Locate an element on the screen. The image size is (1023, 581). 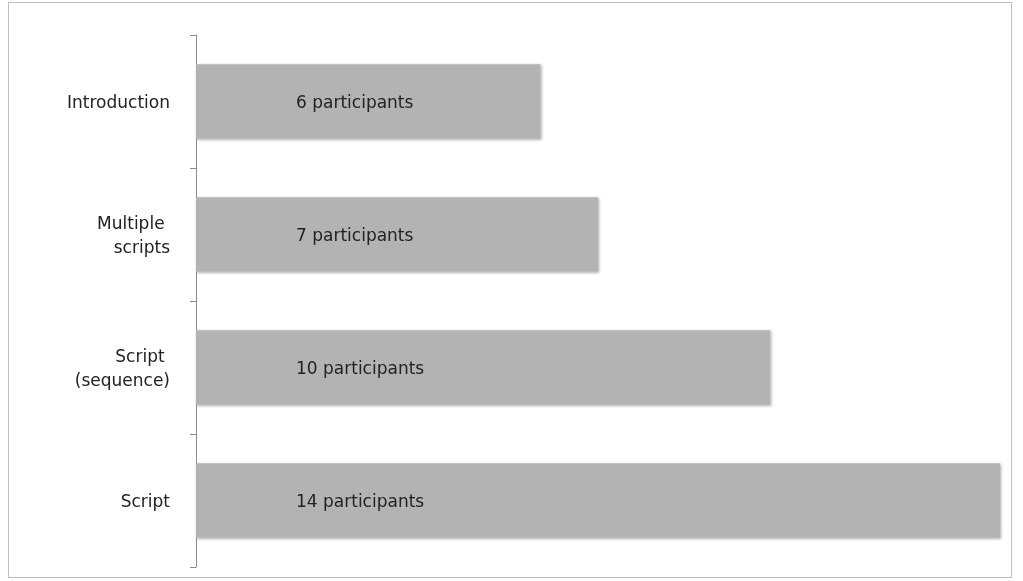
y-tick-label: Script (sequence) is located at coordinates (122, 367).